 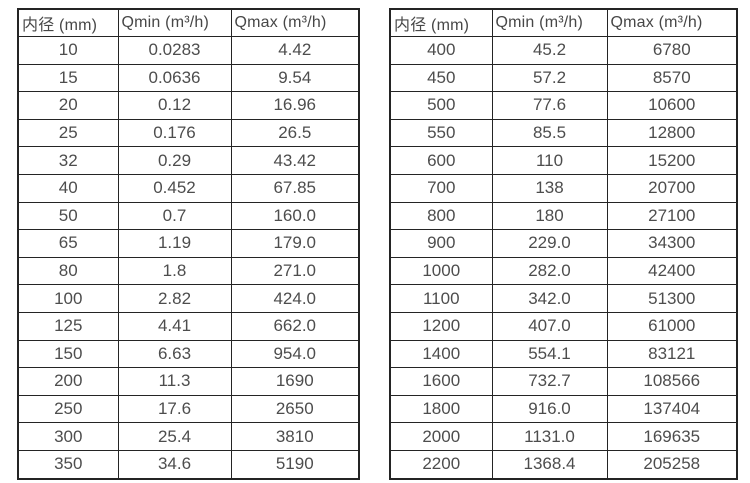 I want to click on table-cell: 0.29, so click(x=174, y=160).